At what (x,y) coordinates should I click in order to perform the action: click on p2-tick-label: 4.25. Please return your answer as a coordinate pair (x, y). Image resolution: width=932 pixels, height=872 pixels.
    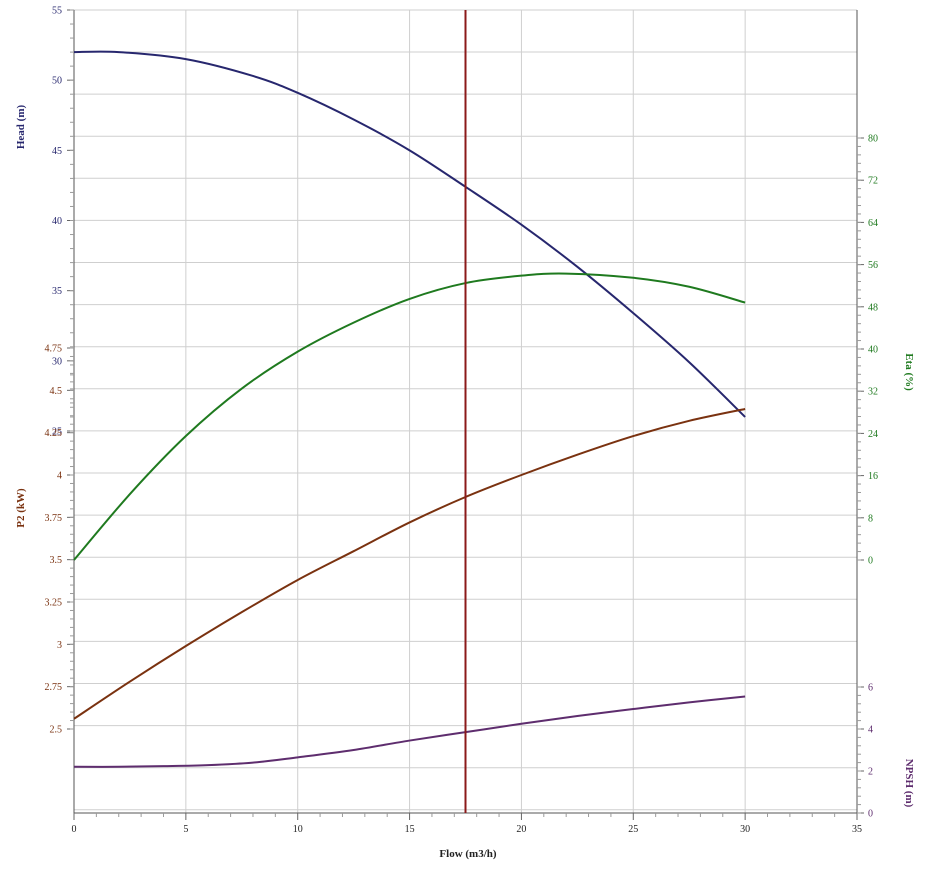
    Looking at the image, I should click on (54, 433).